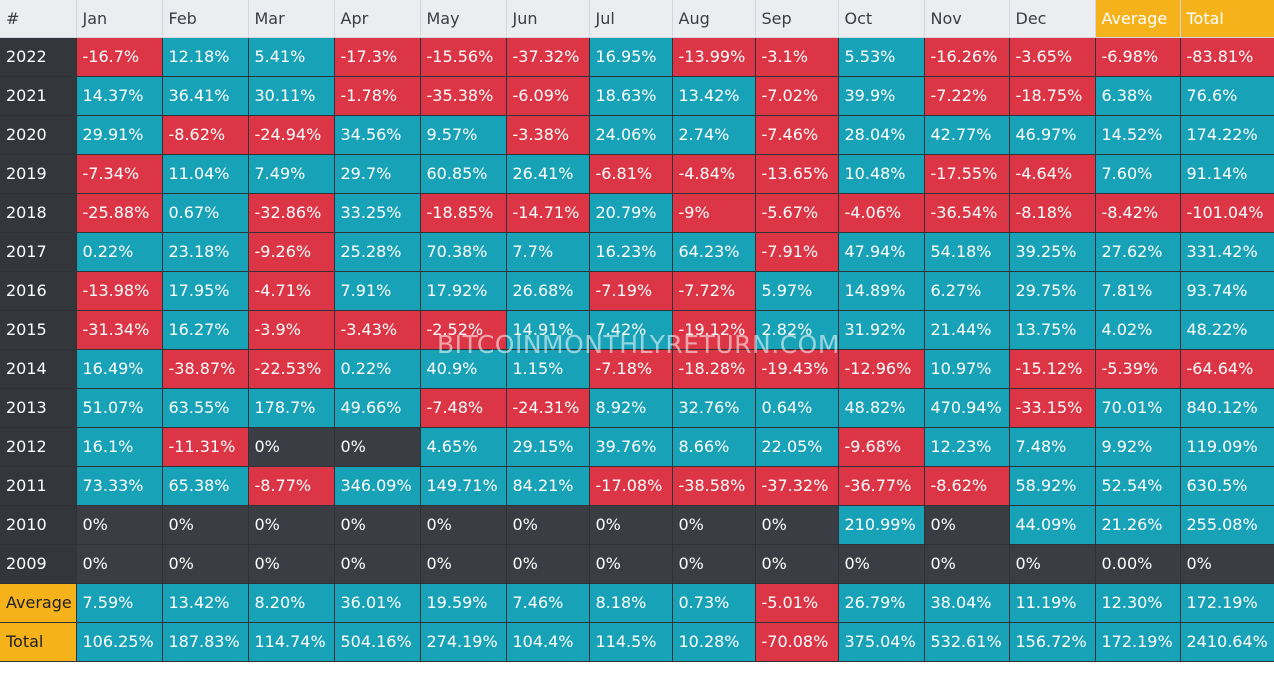  What do you see at coordinates (463, 19) in the screenshot?
I see `column-header-may: May` at bounding box center [463, 19].